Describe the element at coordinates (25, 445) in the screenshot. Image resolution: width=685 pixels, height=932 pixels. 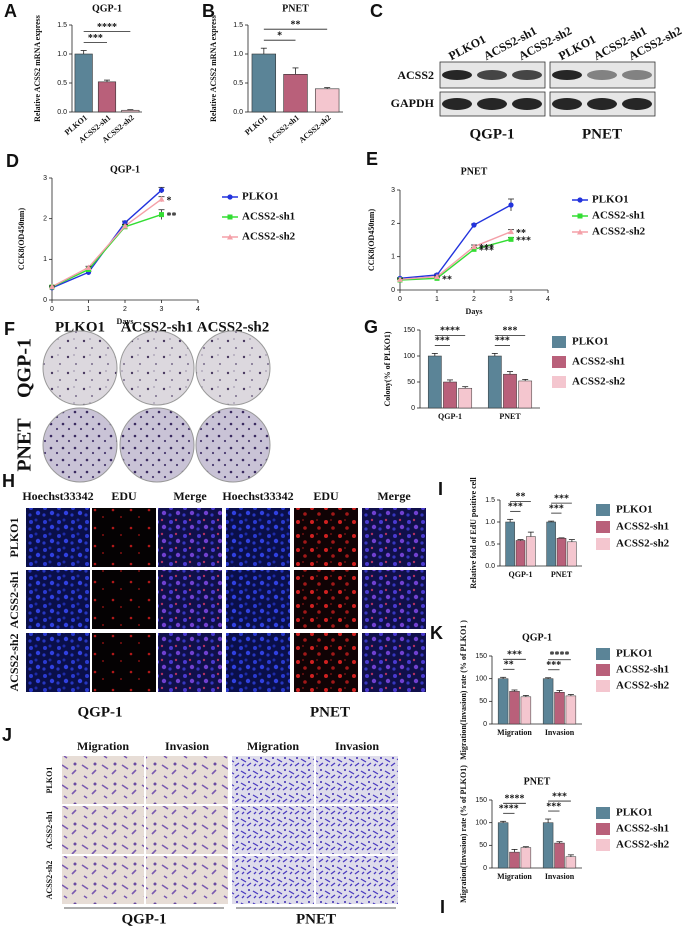
I see `row-label: PNET` at that location.